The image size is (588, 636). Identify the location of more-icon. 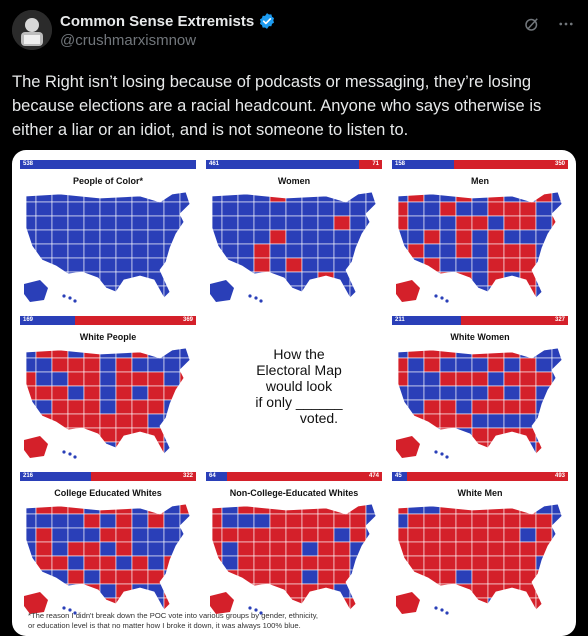
(566, 24).